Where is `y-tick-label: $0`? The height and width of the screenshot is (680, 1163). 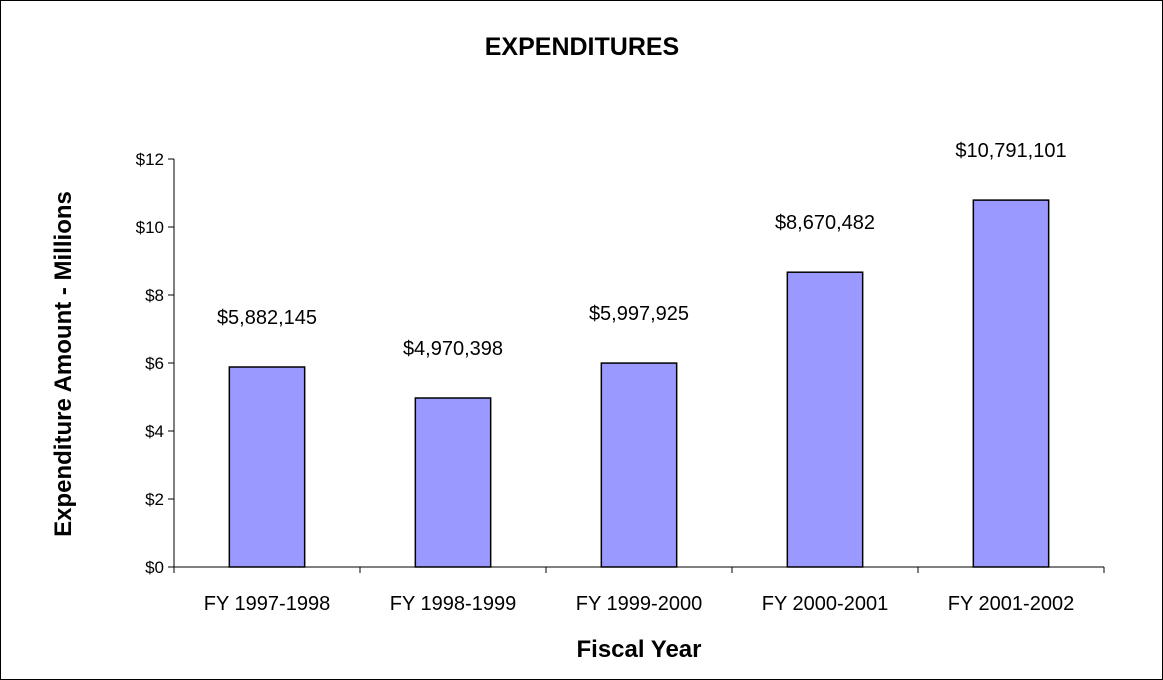
y-tick-label: $0 is located at coordinates (154, 567).